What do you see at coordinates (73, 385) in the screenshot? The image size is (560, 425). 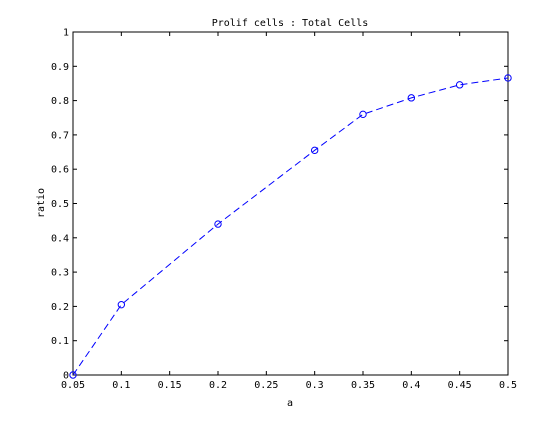 I see `x-tick-label: 0.05` at bounding box center [73, 385].